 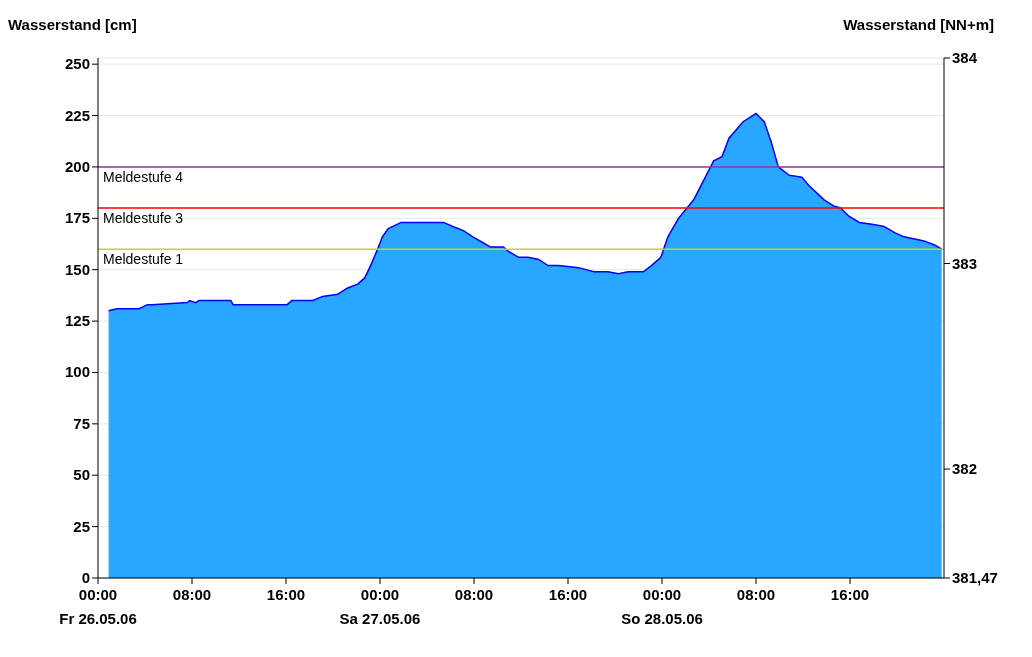 What do you see at coordinates (380, 606) in the screenshot?
I see `x-tick-label: 00:00 Sa 27.05.06` at bounding box center [380, 606].